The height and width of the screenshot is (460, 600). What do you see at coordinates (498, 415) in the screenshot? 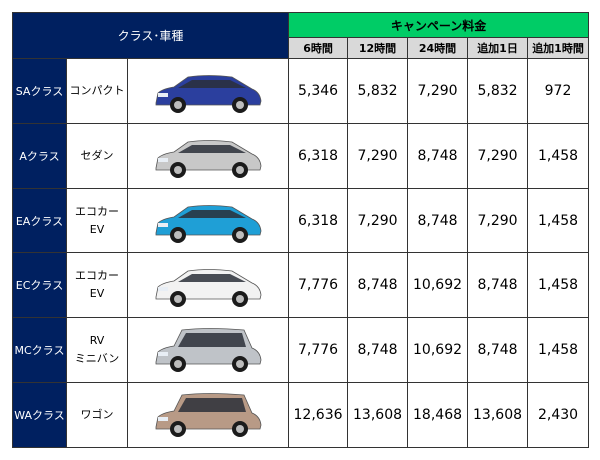
I see `price-extra-day: 13,608` at bounding box center [498, 415].